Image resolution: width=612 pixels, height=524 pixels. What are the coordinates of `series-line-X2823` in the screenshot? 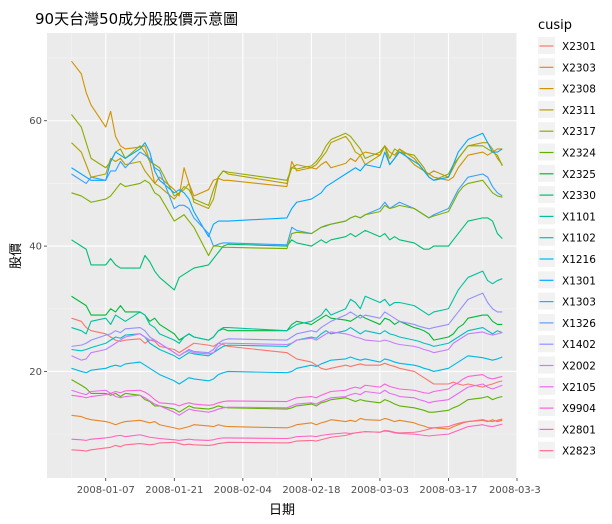 It's located at (287, 435).